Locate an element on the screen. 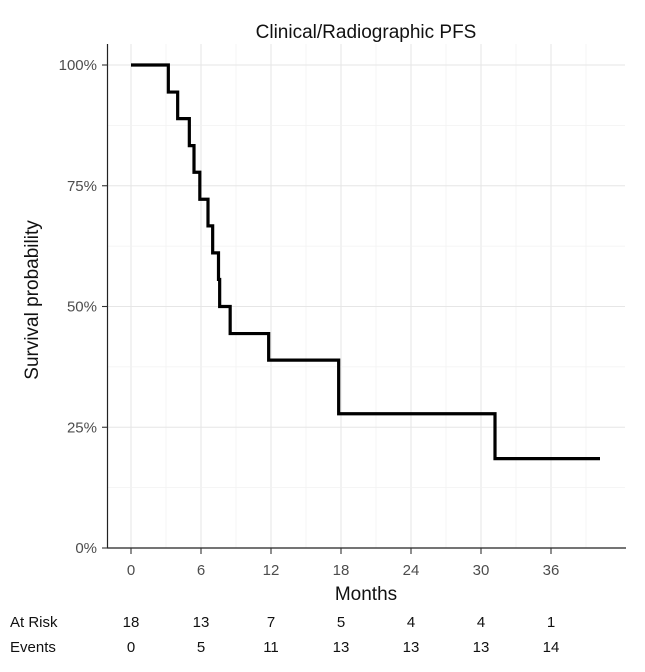 The width and height of the screenshot is (645, 672). y-tick-label: 75% is located at coordinates (82, 186).